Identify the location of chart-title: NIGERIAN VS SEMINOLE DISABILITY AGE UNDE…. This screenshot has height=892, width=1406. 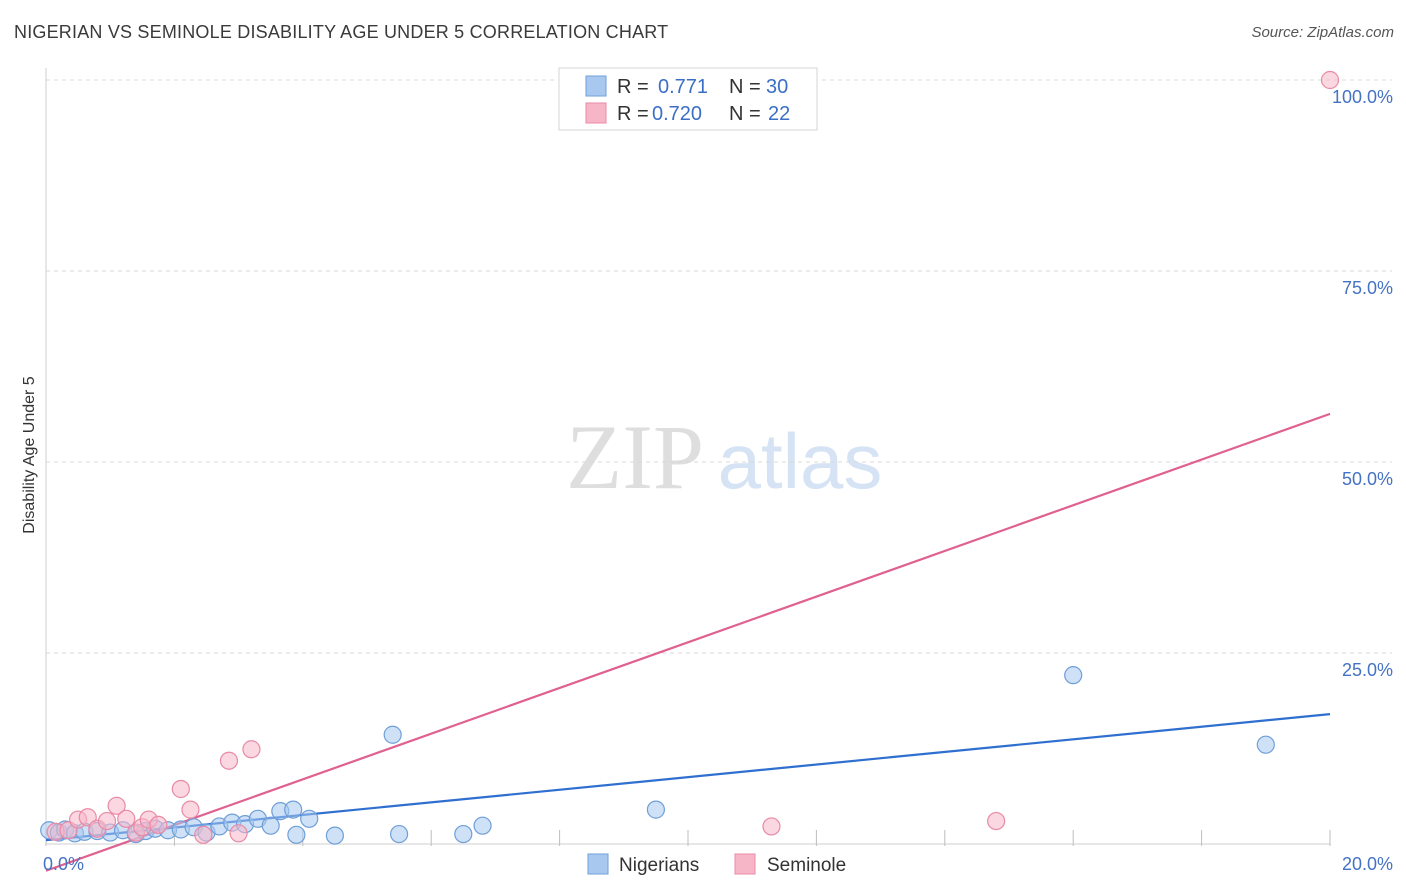
(341, 32).